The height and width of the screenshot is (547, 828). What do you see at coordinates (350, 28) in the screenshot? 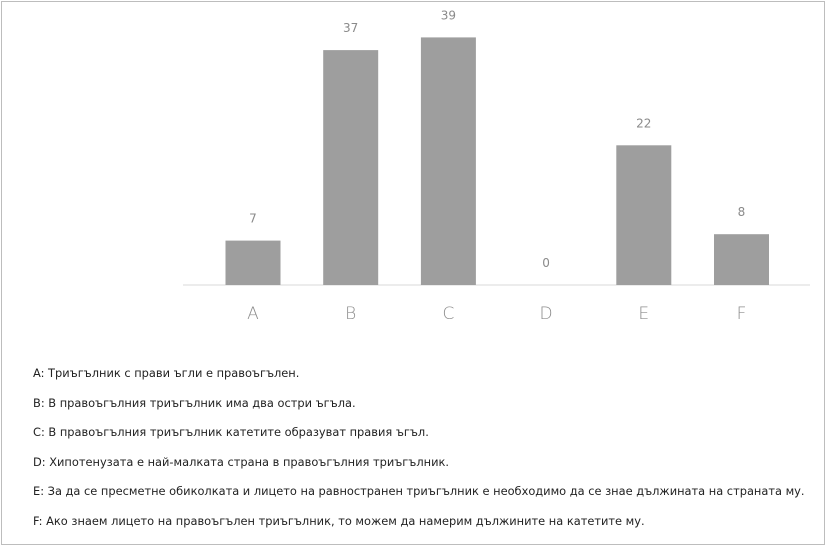
I see `data-label-b: 37` at bounding box center [350, 28].